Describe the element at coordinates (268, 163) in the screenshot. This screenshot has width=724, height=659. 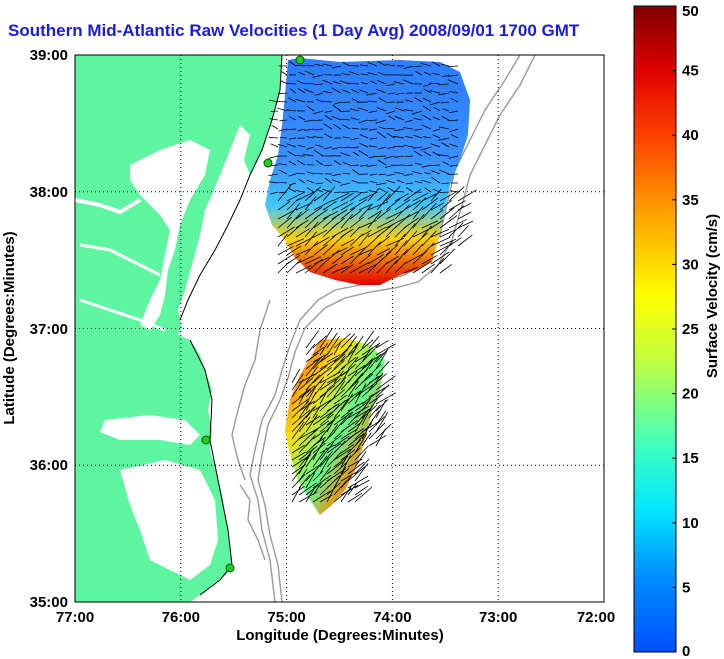
I see `station-marker` at that location.